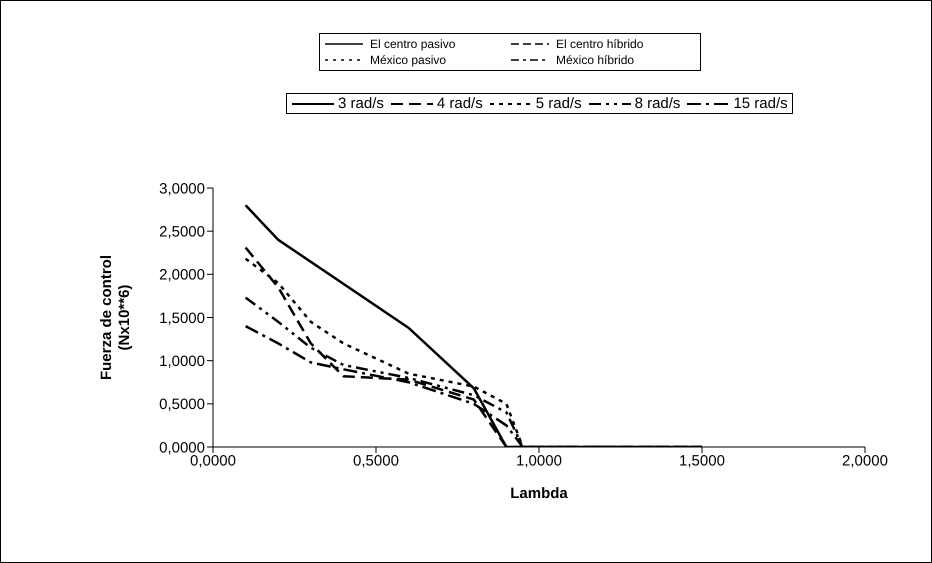 This screenshot has height=563, width=932. Describe the element at coordinates (865, 461) in the screenshot. I see `x-tick-label: 2,0000` at that location.